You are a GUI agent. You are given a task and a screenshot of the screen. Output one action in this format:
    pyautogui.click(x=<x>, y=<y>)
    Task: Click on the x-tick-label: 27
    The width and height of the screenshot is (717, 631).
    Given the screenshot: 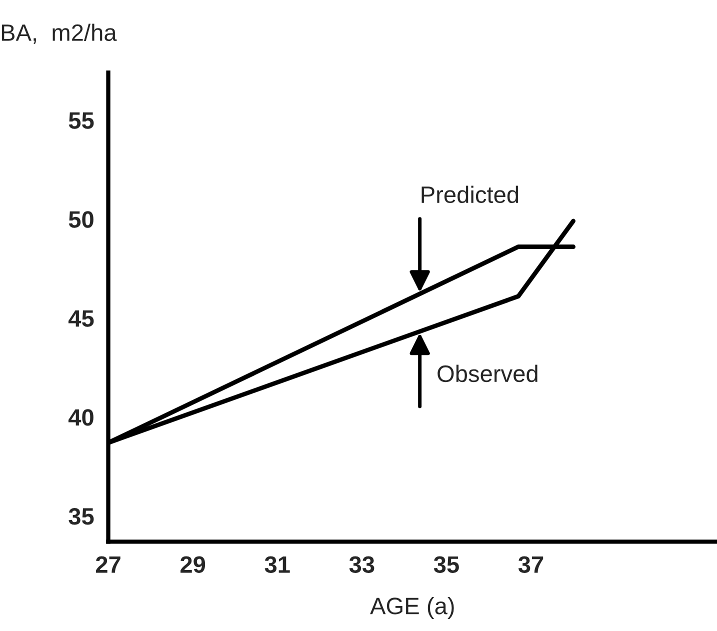 What is the action you would take?
    pyautogui.click(x=108, y=564)
    